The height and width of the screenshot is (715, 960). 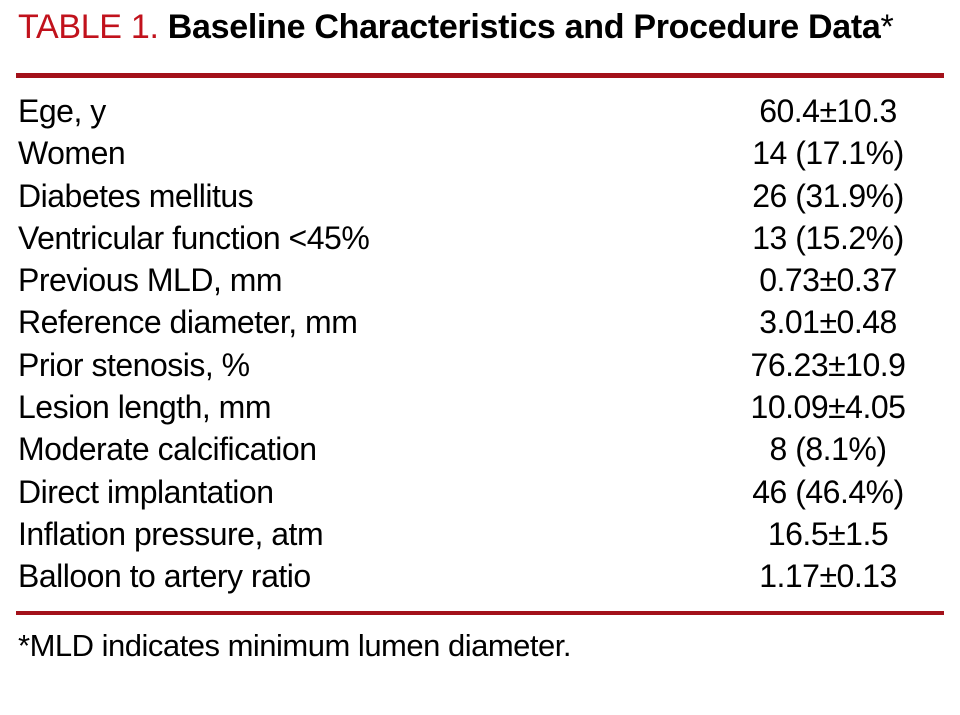 What do you see at coordinates (828, 195) in the screenshot?
I see `row-value: 26 (31.9%)` at bounding box center [828, 195].